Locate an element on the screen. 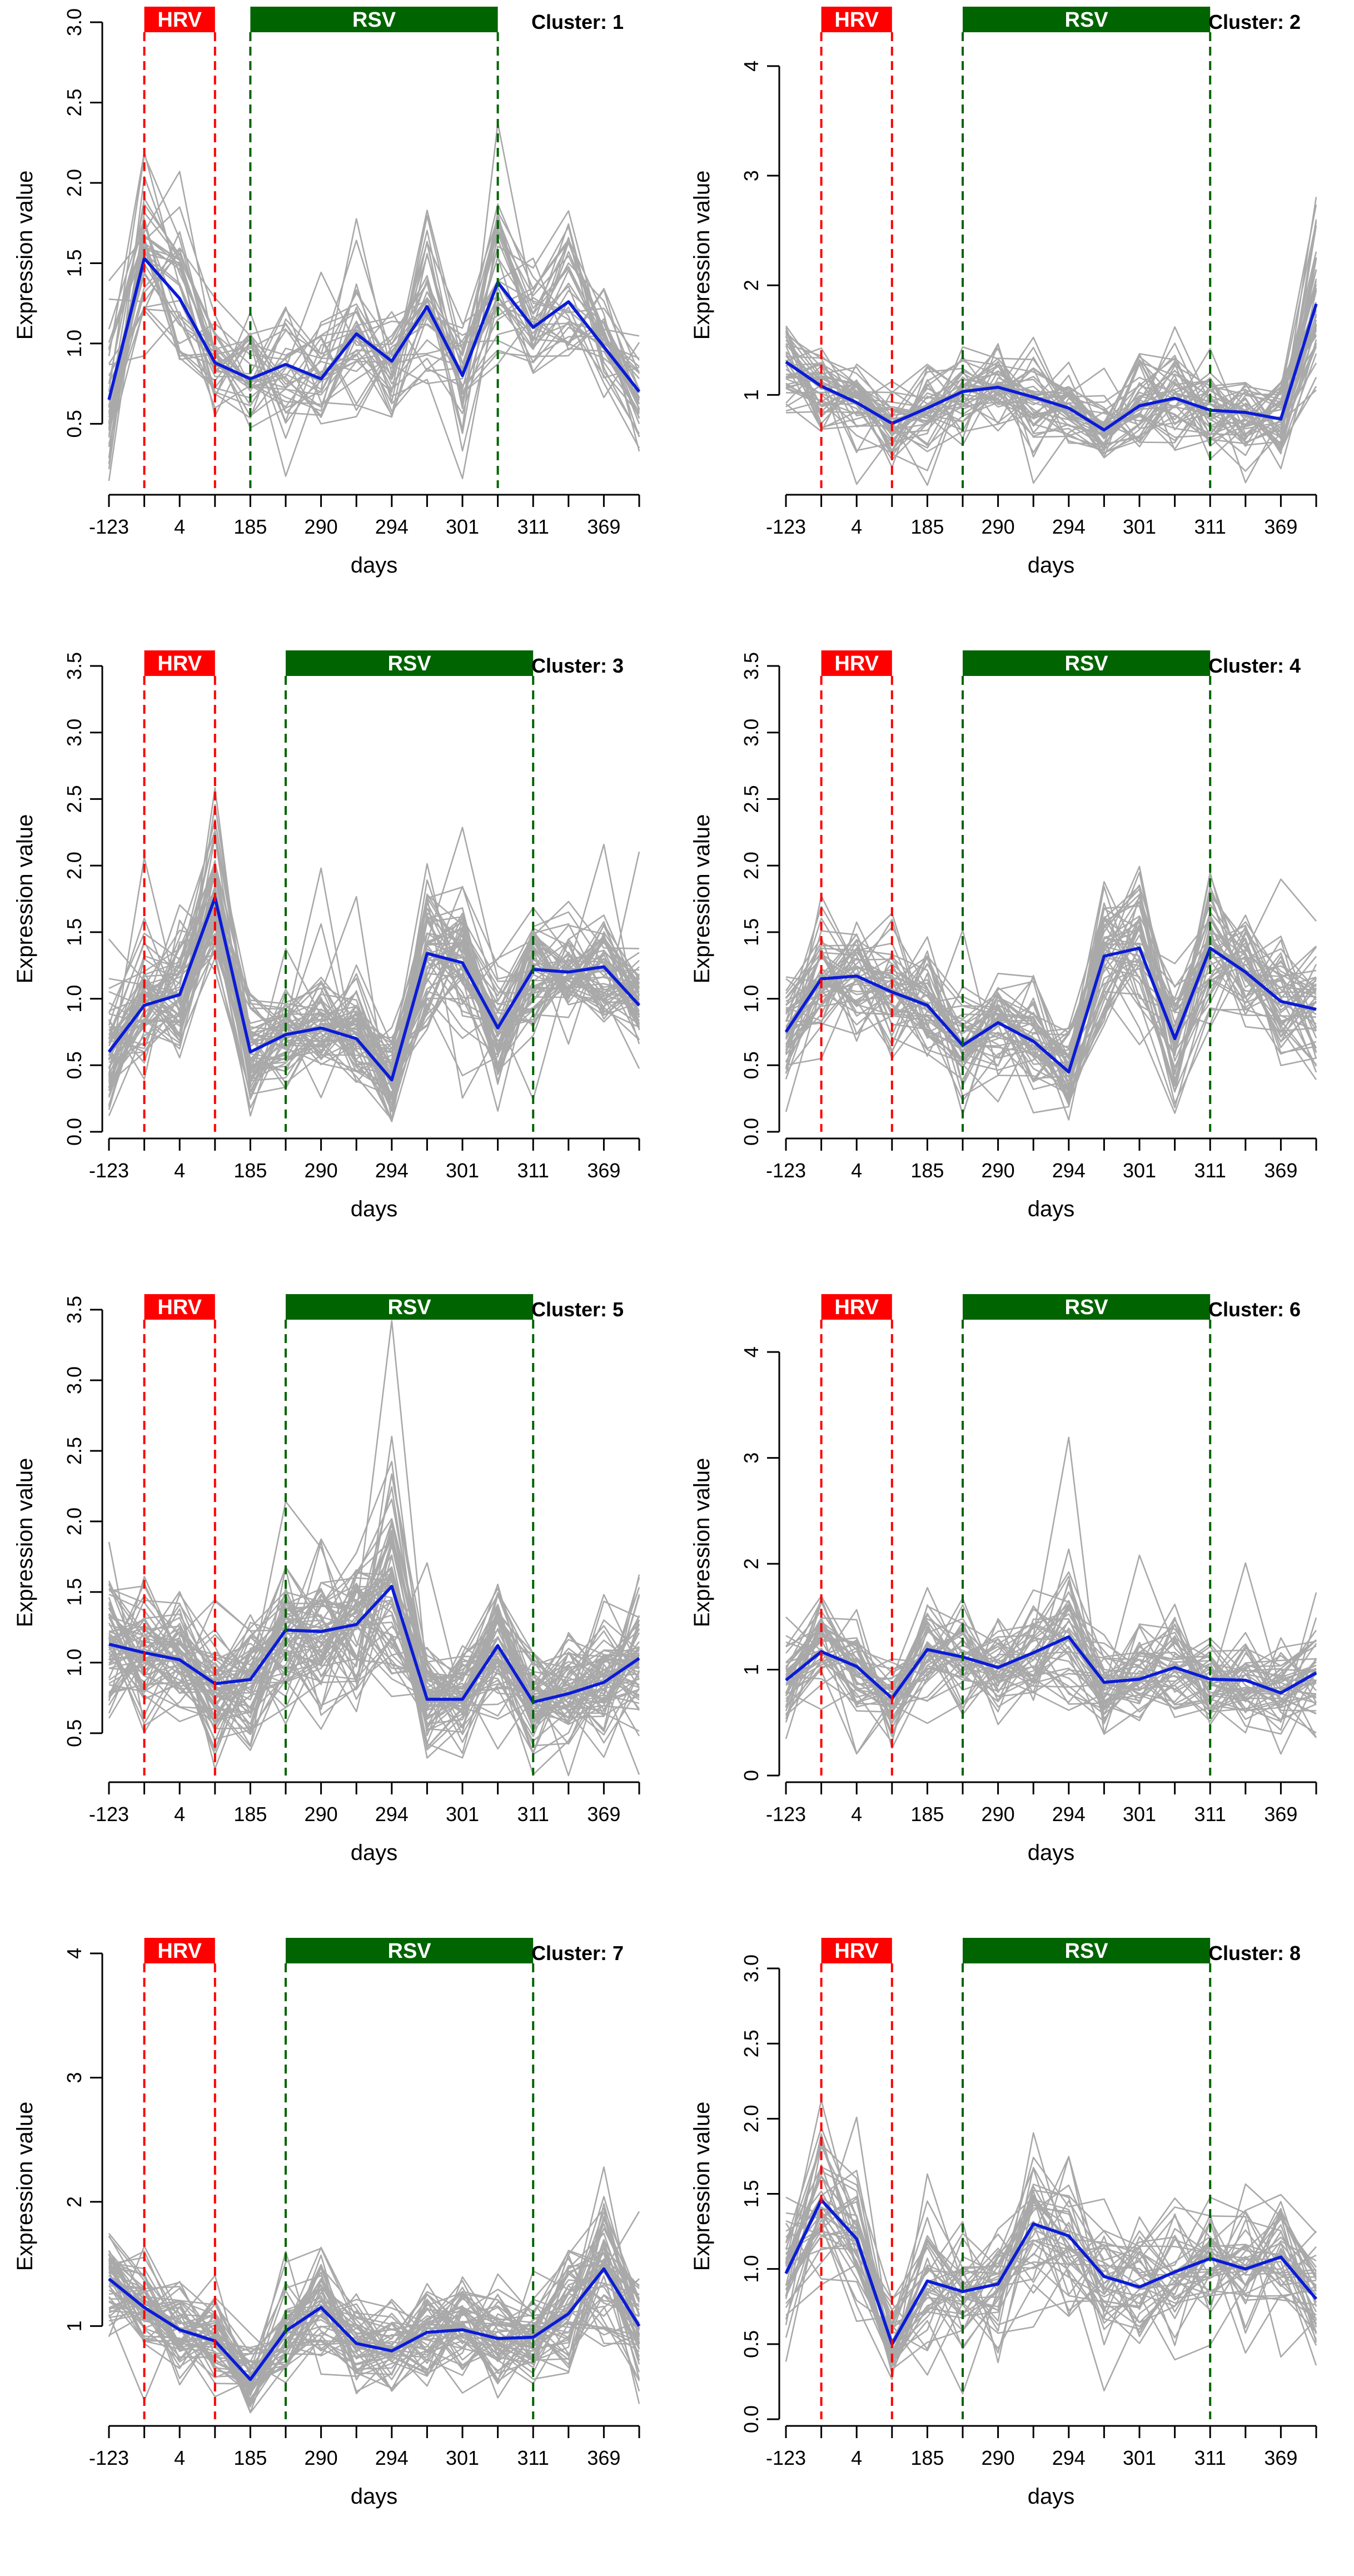 The height and width of the screenshot is (2576, 1354). cluster-label: Cluster: 6 is located at coordinates (1254, 1310).